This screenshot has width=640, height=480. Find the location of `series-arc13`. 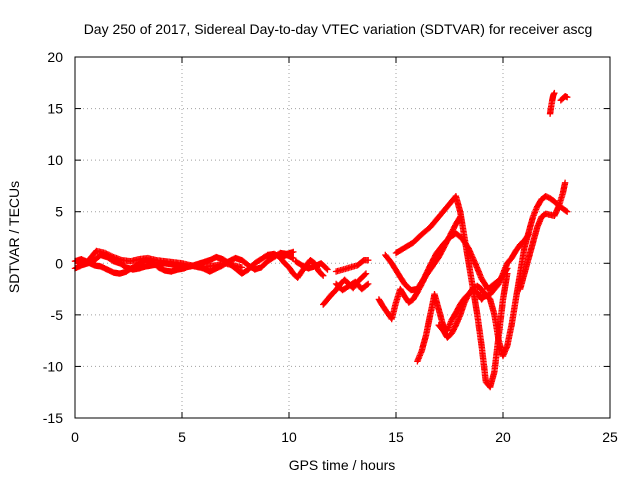

series-arc13 is located at coordinates (483, 286).